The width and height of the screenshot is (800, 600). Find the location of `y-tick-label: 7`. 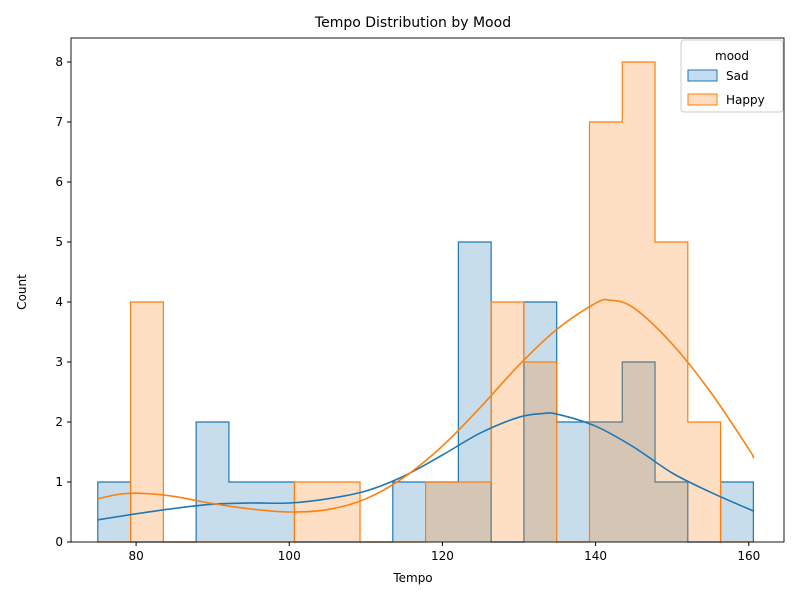

y-tick-label: 7 is located at coordinates (59, 122).